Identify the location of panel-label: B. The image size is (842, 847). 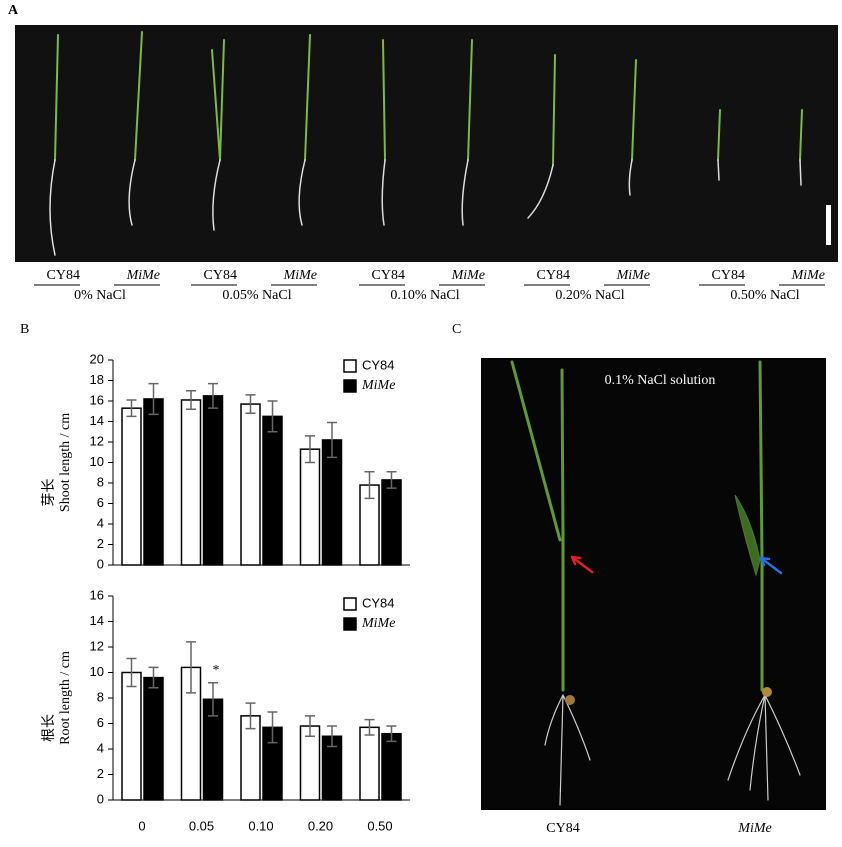
(24, 329).